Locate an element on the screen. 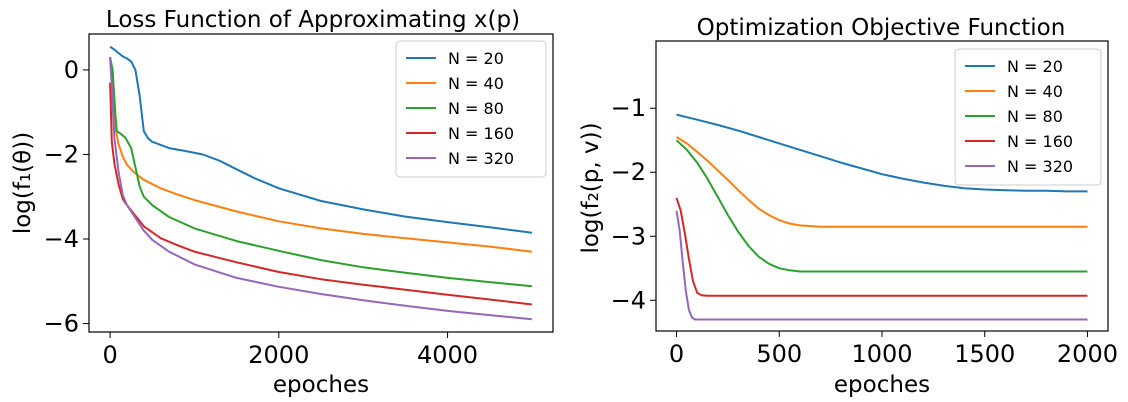  objective-chart-x-ticks: 0 500 1000 1500 2000 is located at coordinates (893, 349).